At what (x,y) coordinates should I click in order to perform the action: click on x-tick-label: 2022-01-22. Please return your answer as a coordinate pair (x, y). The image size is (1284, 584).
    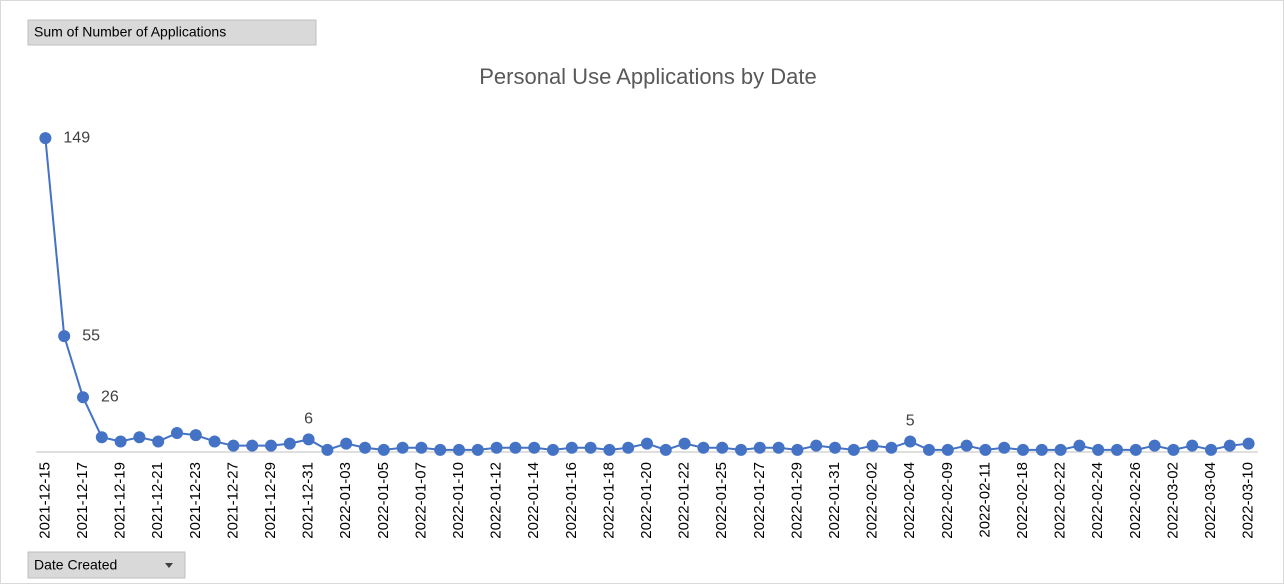
    Looking at the image, I should click on (684, 500).